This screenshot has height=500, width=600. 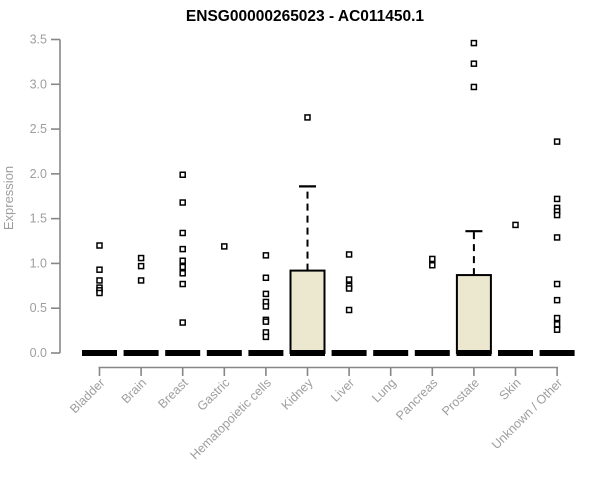 What do you see at coordinates (134, 391) in the screenshot?
I see `x-tick-label: Brain` at bounding box center [134, 391].